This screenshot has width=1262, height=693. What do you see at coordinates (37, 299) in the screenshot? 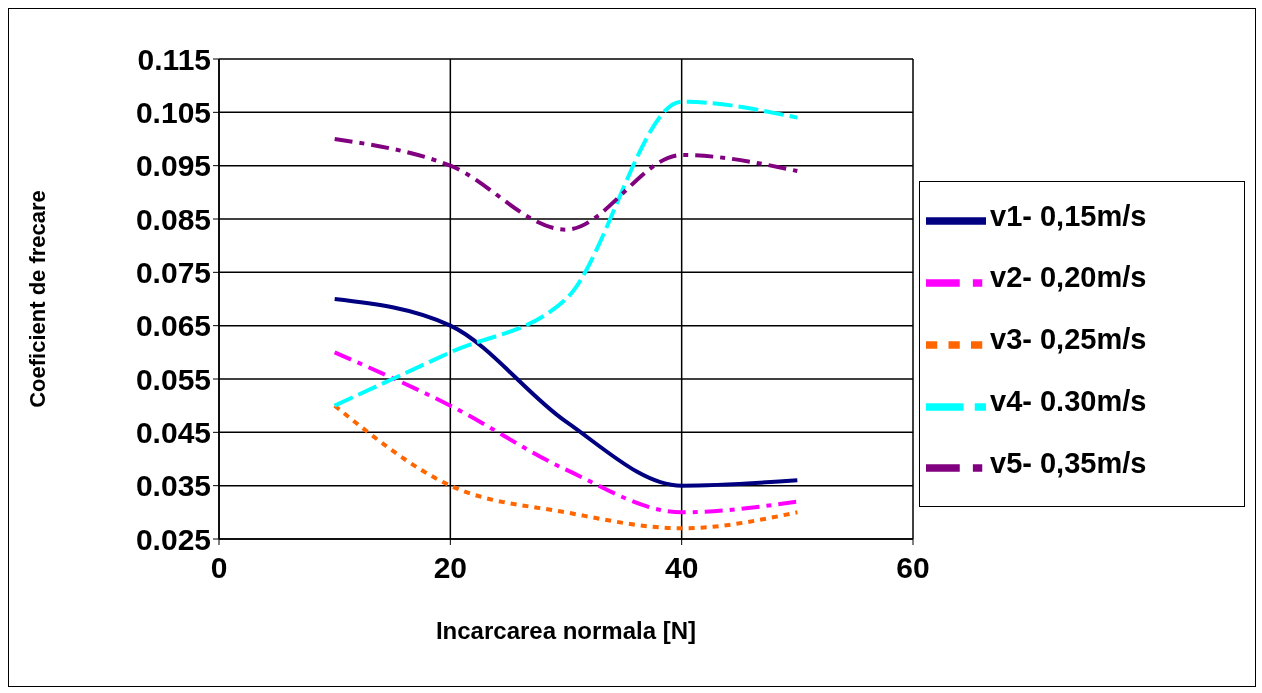
I see `y-axis-title: Coeficient de frecare` at bounding box center [37, 299].